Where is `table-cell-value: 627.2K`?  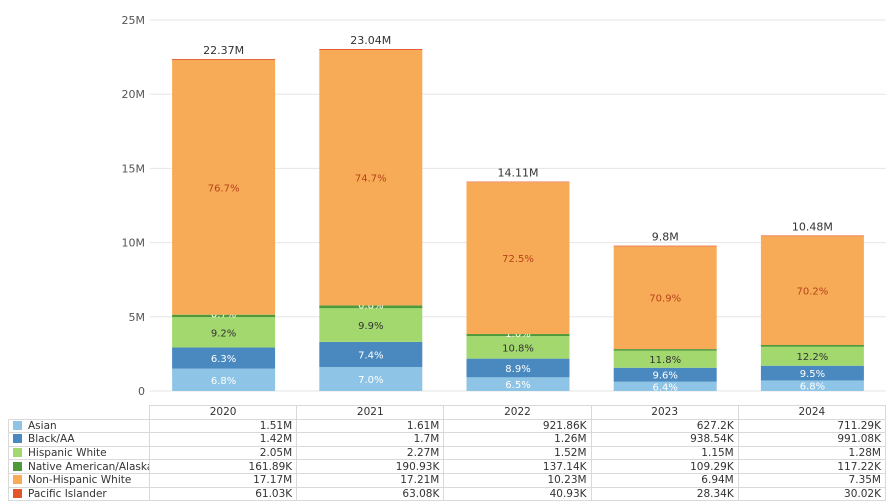 table-cell-value: 627.2K is located at coordinates (664, 426).